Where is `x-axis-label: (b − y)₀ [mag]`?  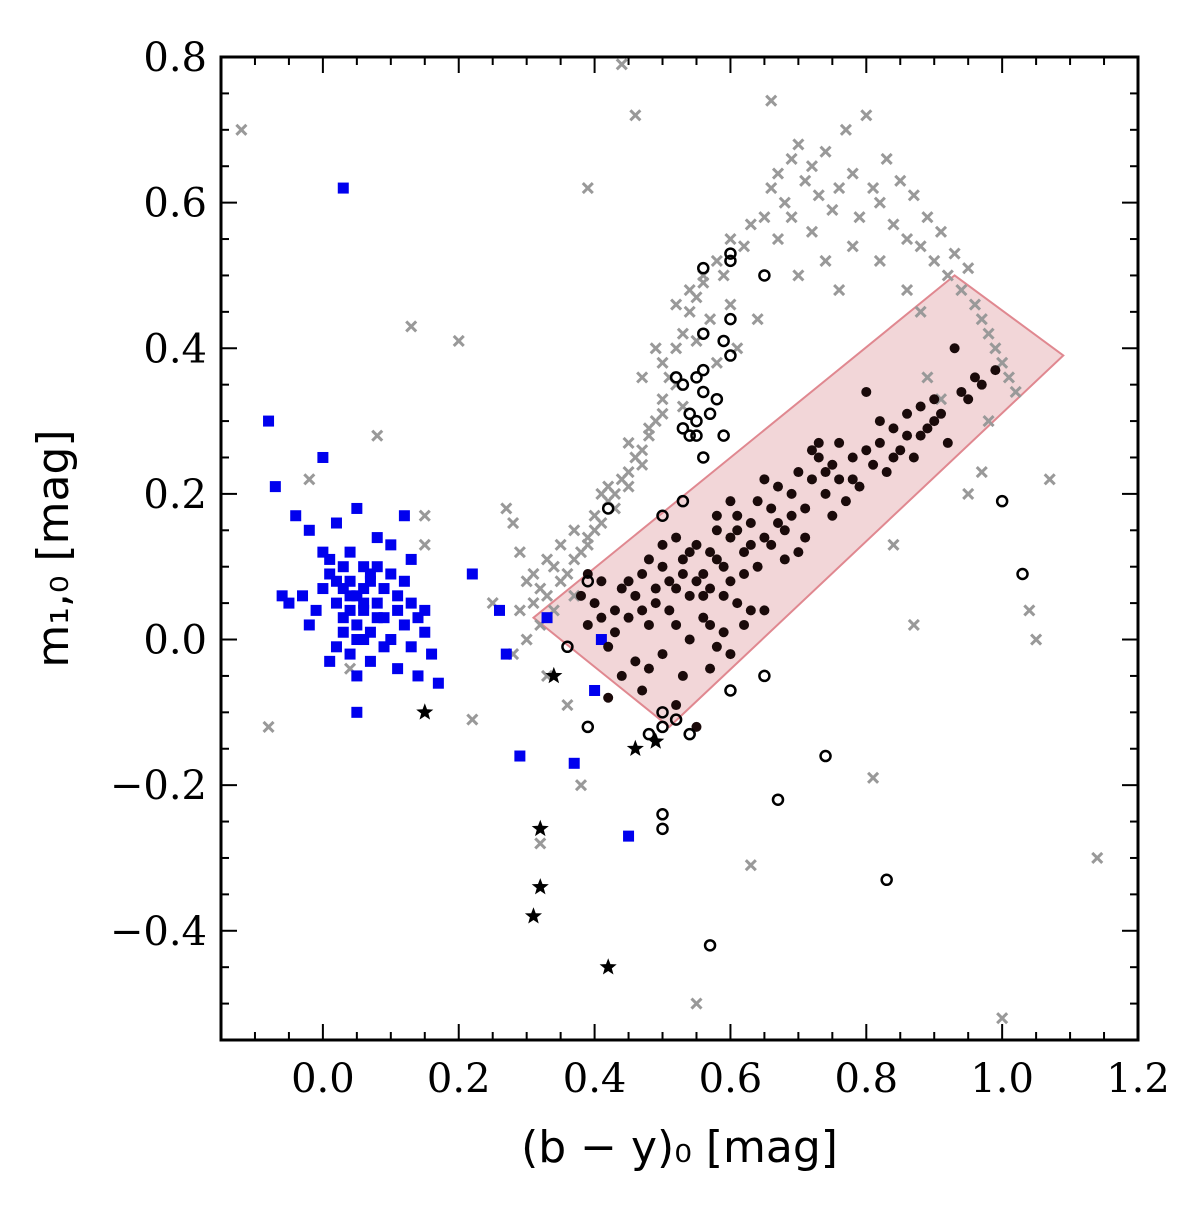
x-axis-label: (b − y)₀ [mag] is located at coordinates (679, 1147).